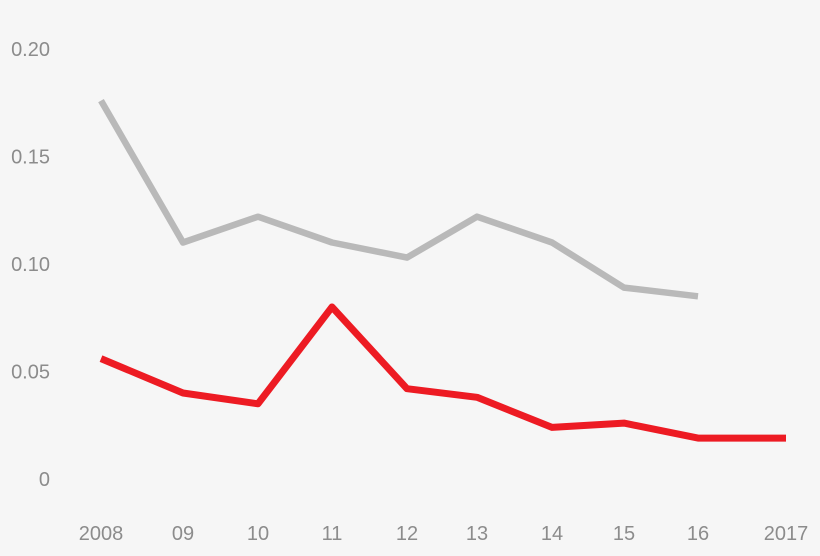 The height and width of the screenshot is (556, 820). What do you see at coordinates (407, 534) in the screenshot?
I see `x-axis-tick-label: 12` at bounding box center [407, 534].